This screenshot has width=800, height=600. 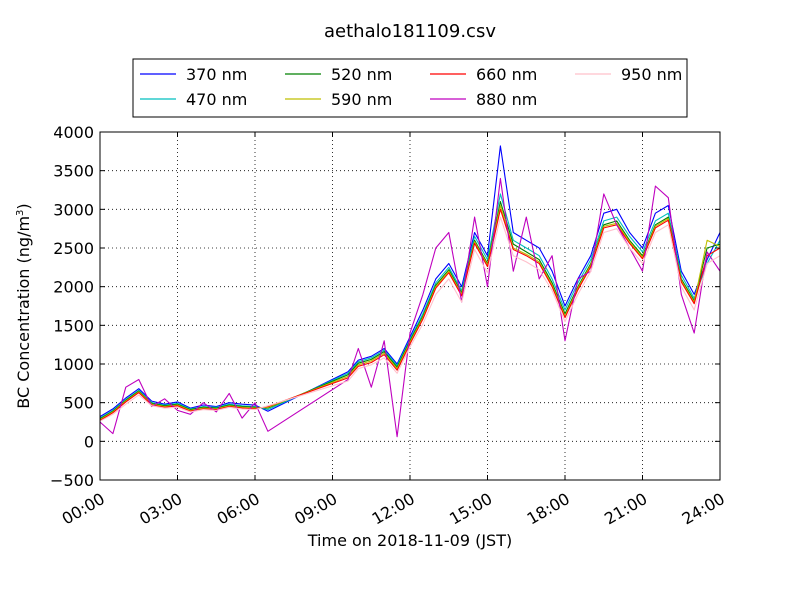 What do you see at coordinates (78, 403) in the screenshot?
I see `y-tick-label: 500` at bounding box center [78, 403].